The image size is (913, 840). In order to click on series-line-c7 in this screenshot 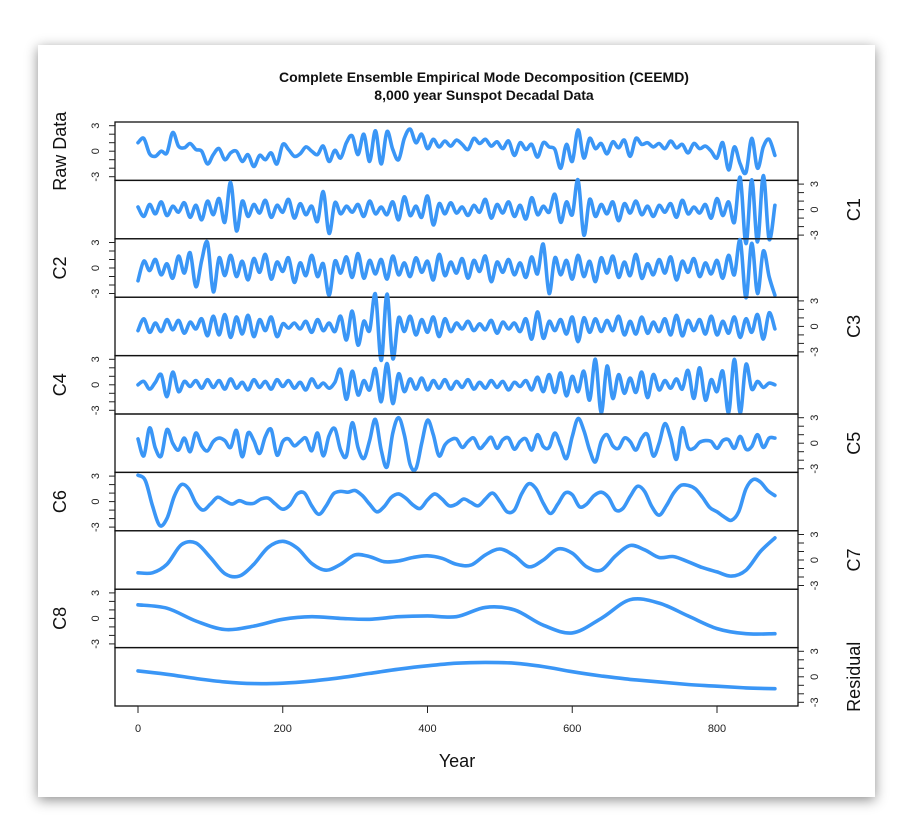, I will do `click(456, 557)`.